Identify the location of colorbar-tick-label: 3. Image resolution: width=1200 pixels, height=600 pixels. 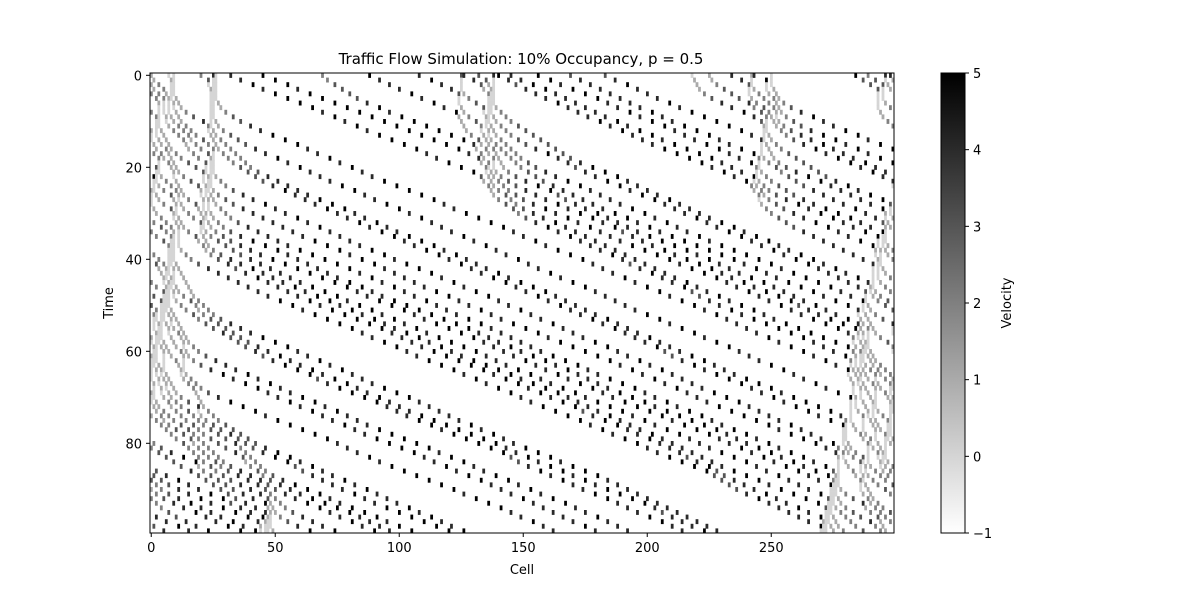
(977, 227).